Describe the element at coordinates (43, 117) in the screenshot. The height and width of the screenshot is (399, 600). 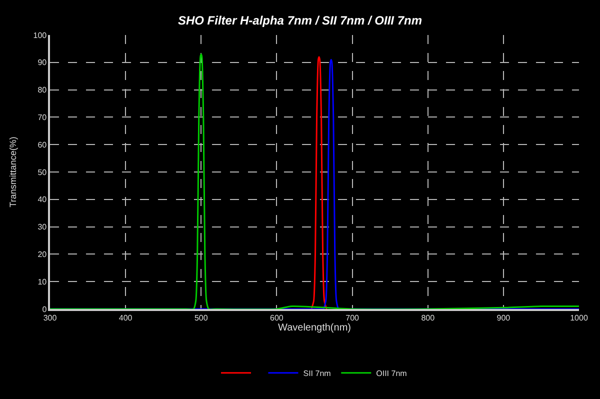
I see `y-tick-label: 70` at that location.